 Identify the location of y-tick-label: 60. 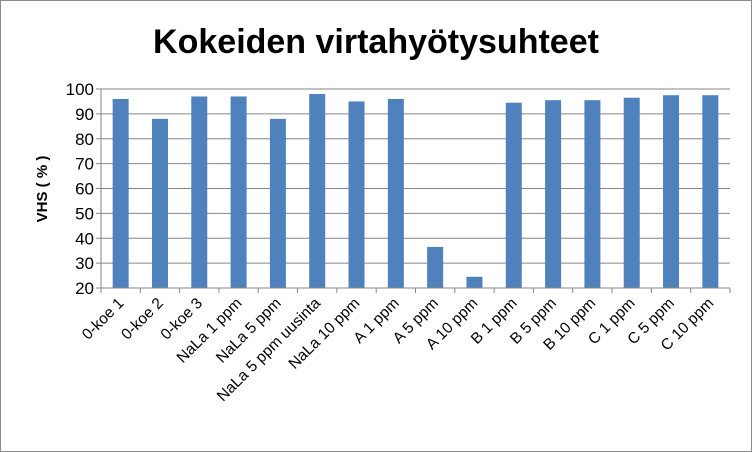
(84, 189).